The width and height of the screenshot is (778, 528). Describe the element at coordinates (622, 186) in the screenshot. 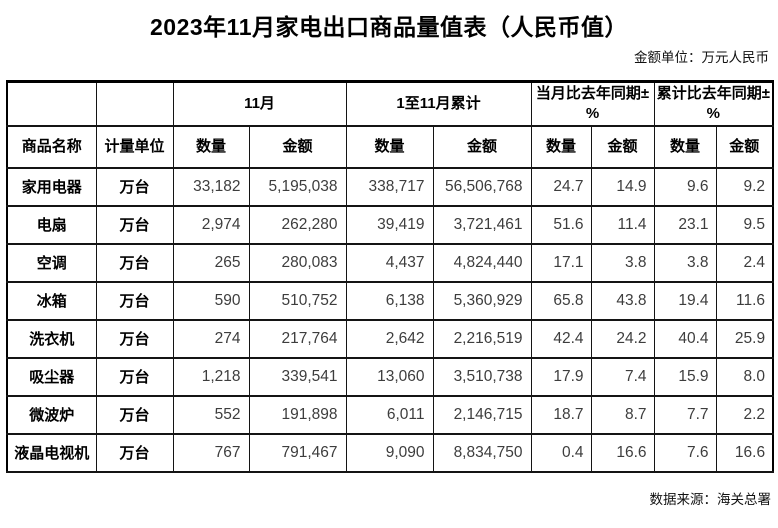

I see `percent-value-cell: 14.9` at that location.